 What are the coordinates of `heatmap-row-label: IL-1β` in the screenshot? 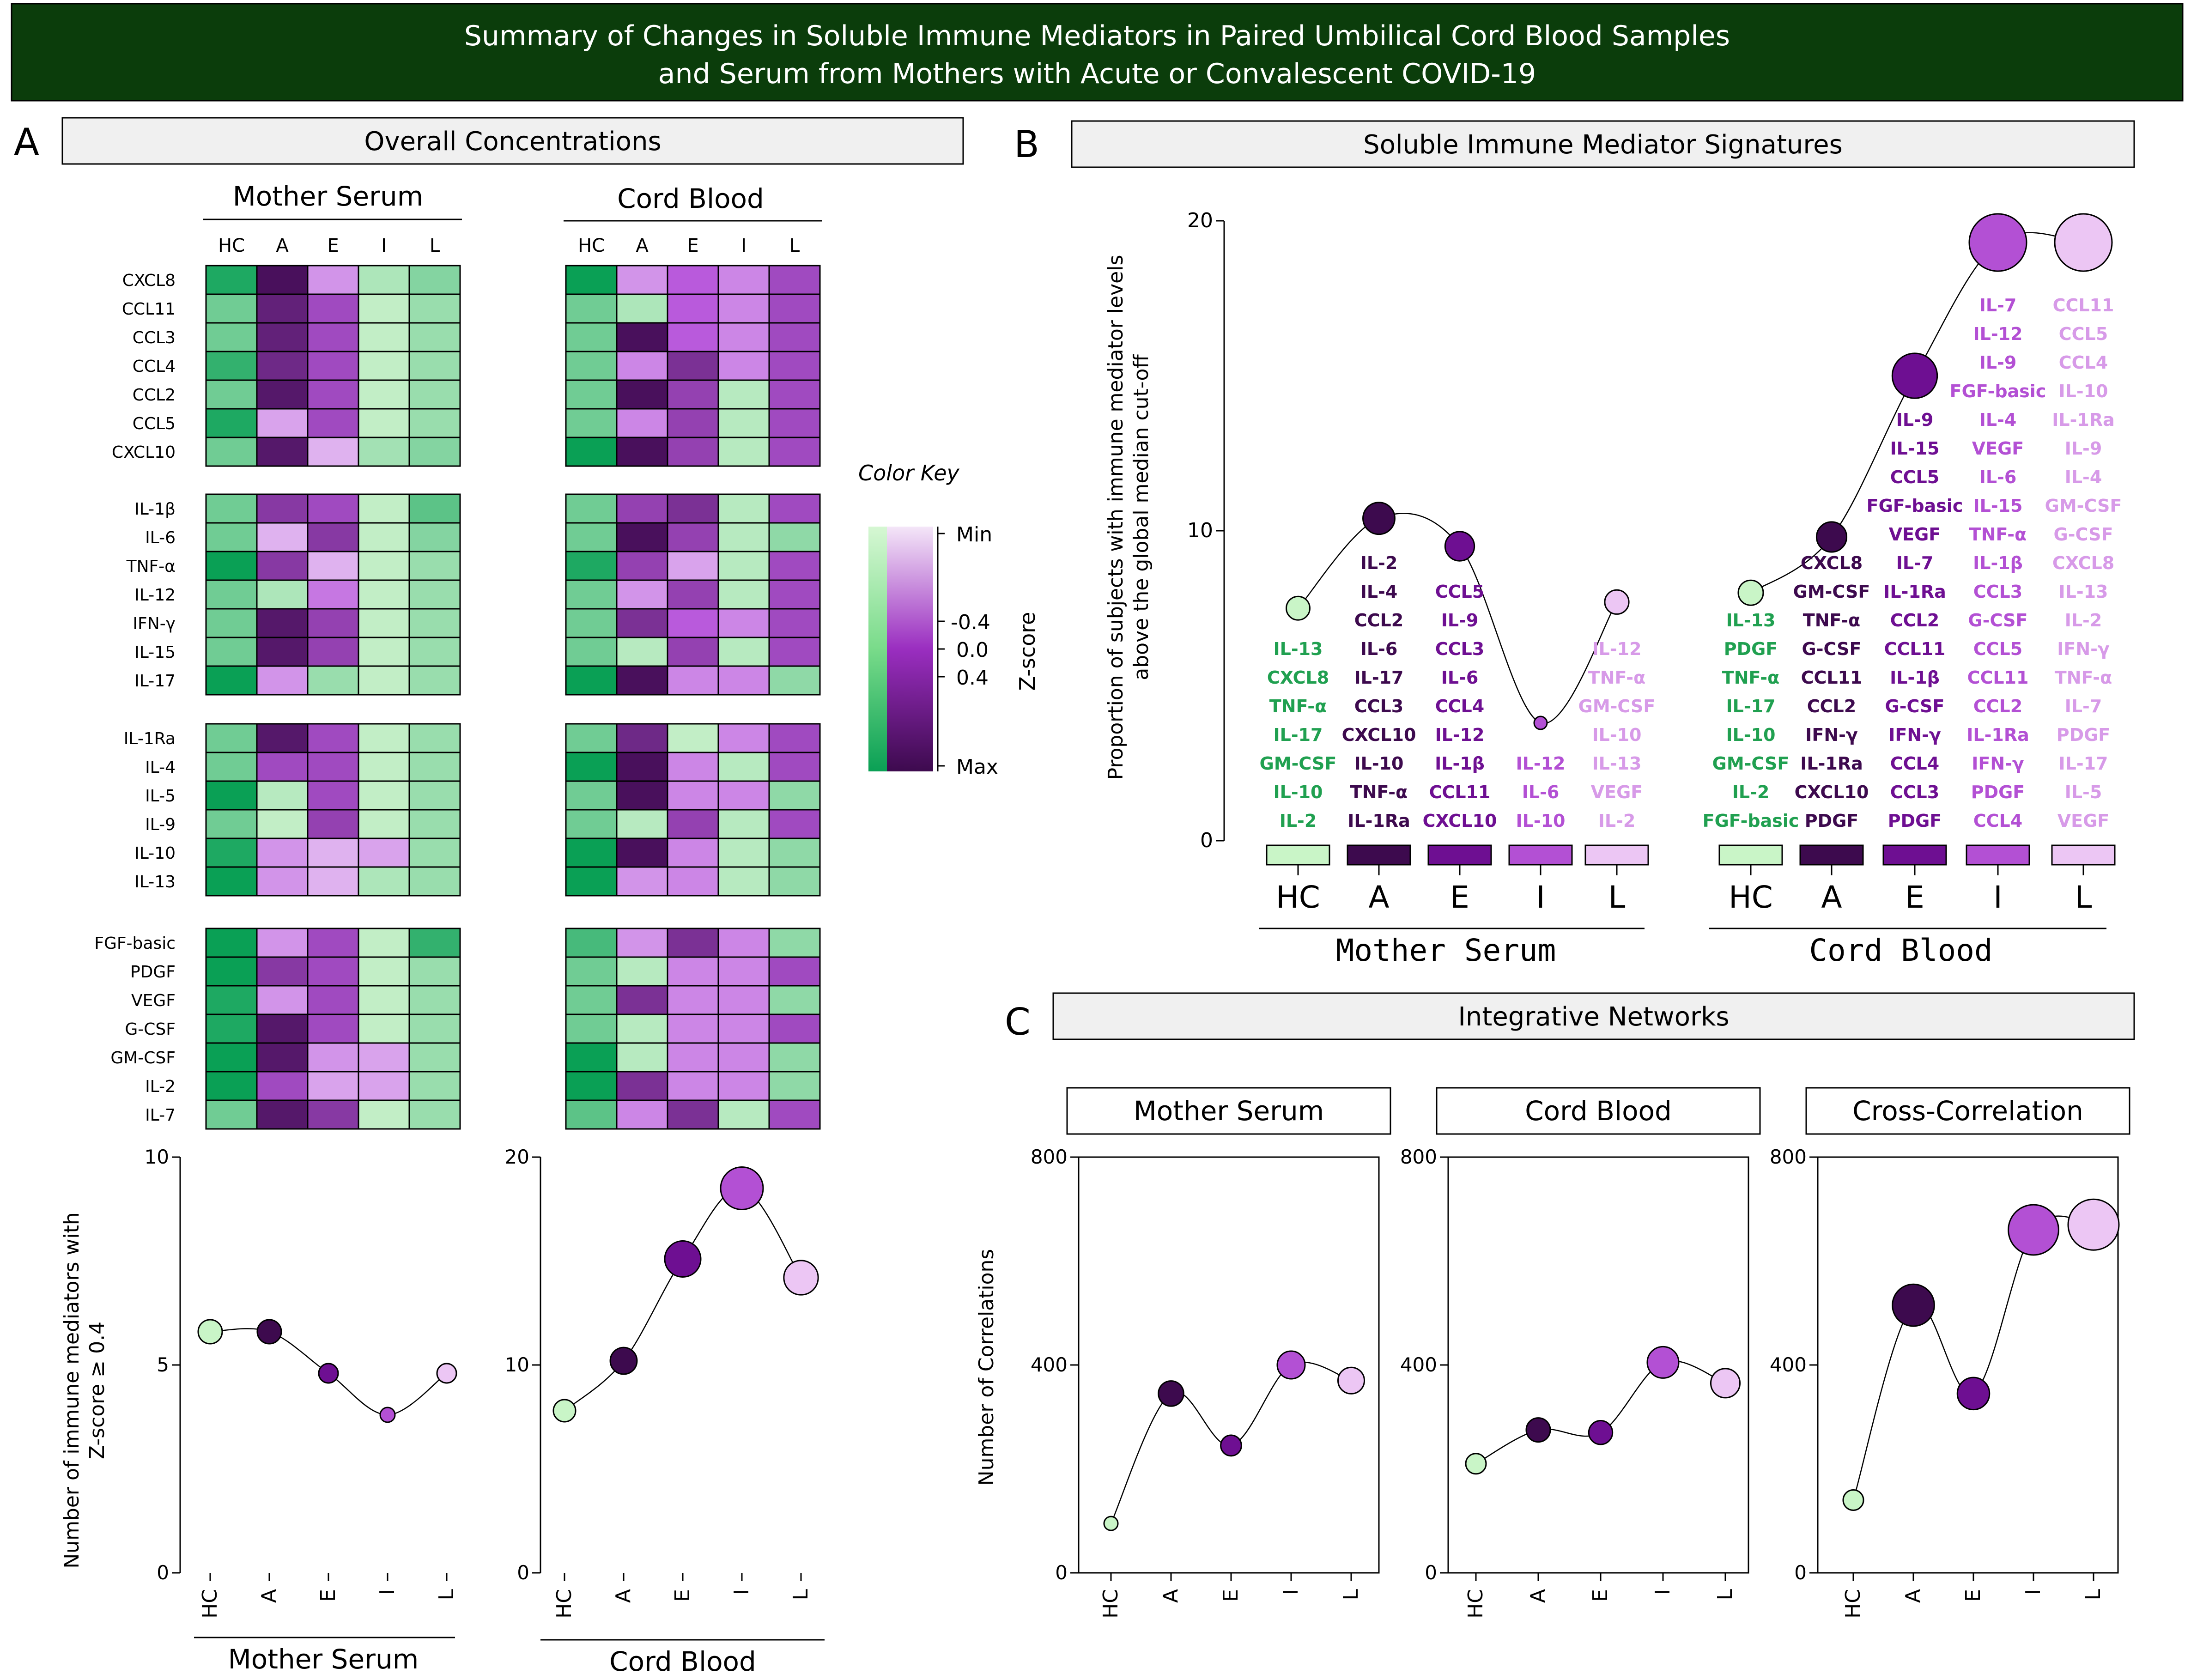 It's located at (155, 510).